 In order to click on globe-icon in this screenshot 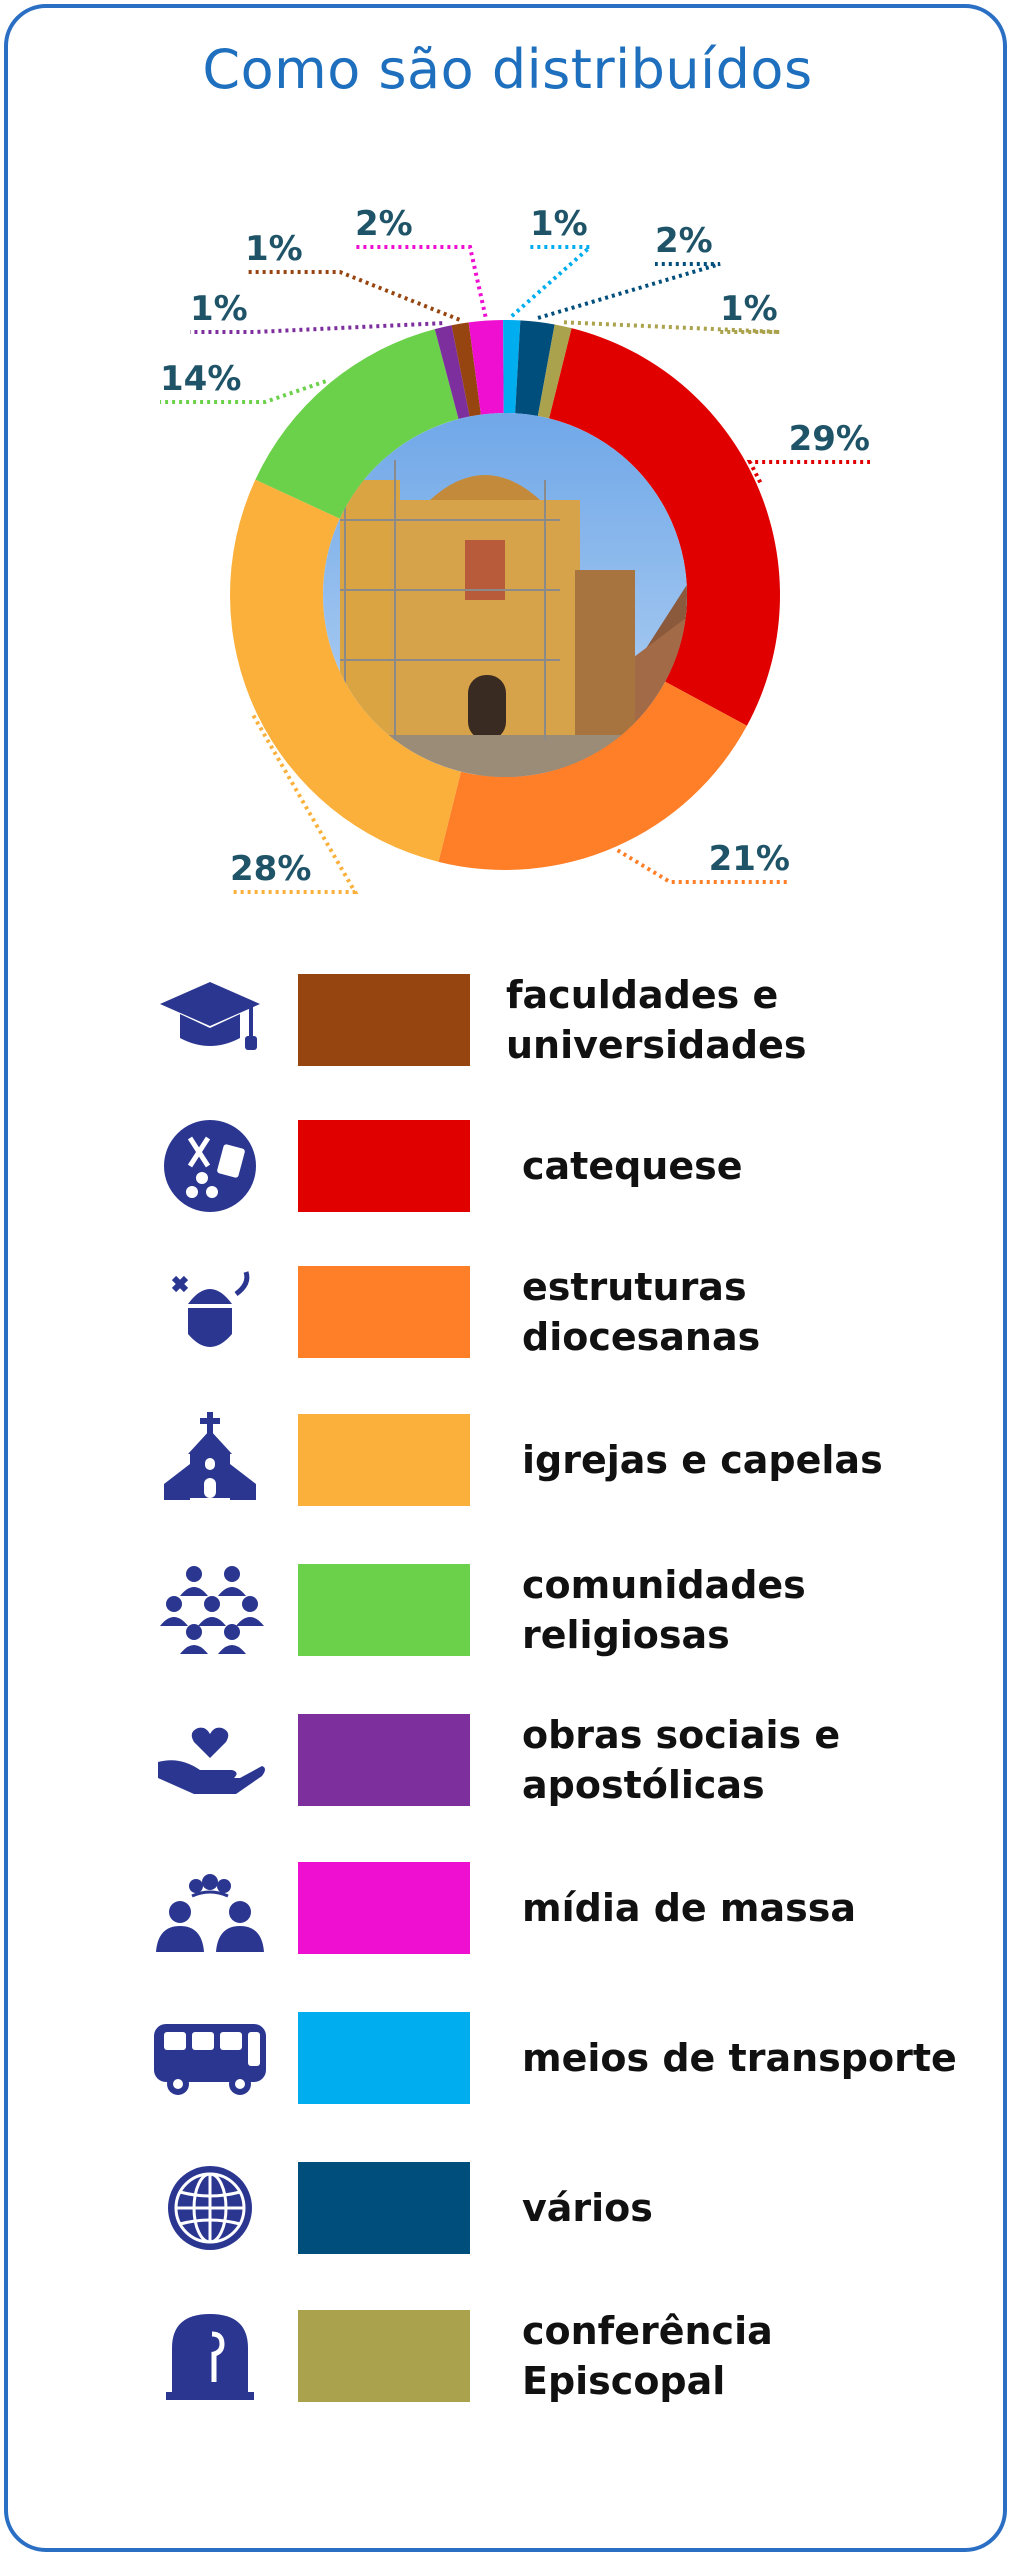, I will do `click(210, 2208)`.